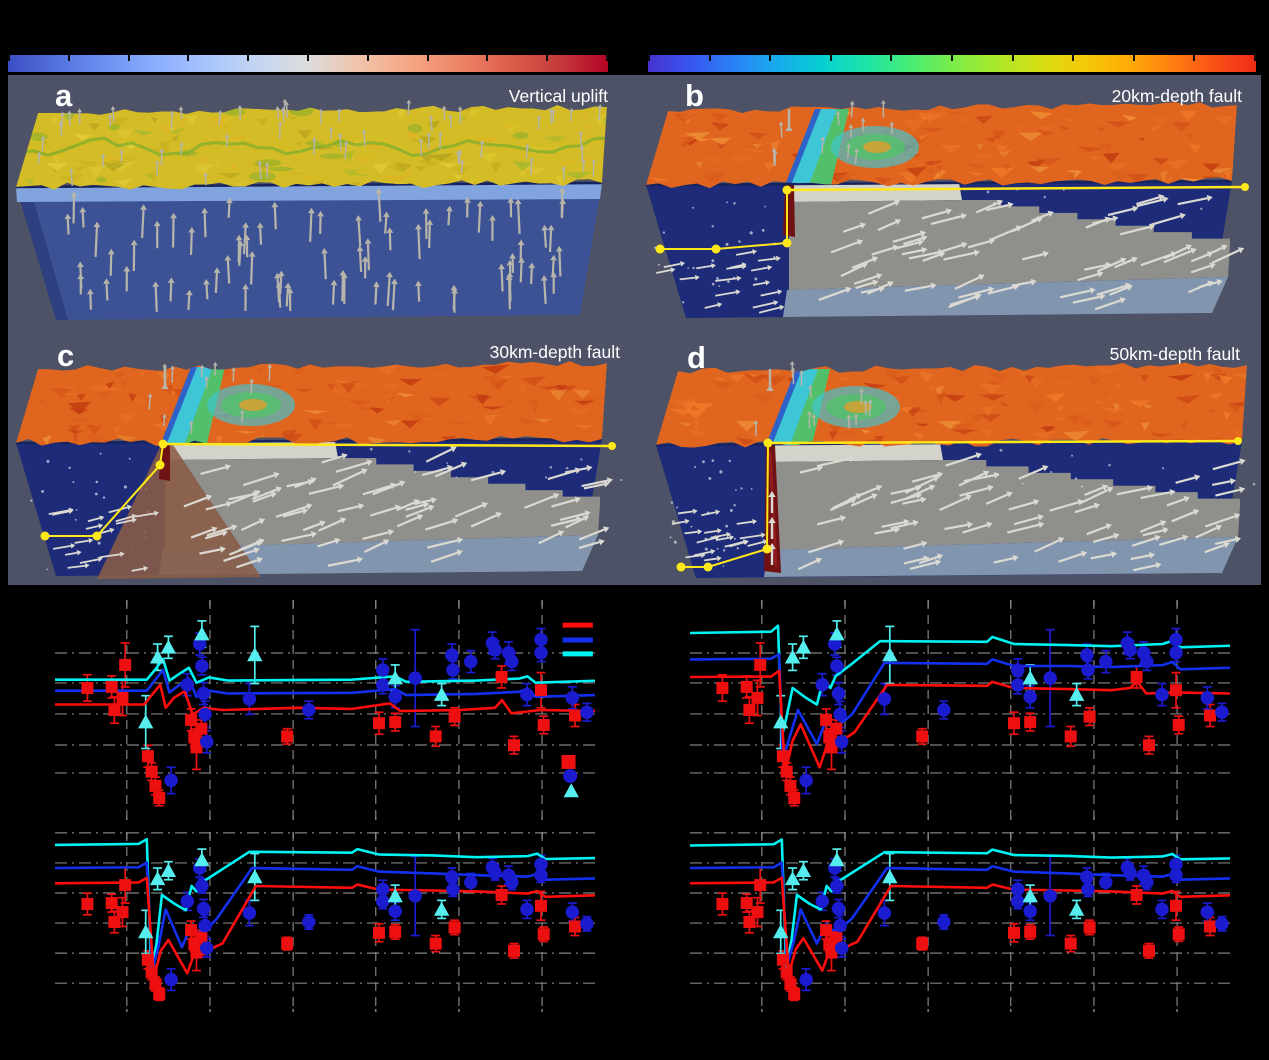  Describe the element at coordinates (1176, 96) in the screenshot. I see `panel-b-title: 20km-depth fault` at that location.